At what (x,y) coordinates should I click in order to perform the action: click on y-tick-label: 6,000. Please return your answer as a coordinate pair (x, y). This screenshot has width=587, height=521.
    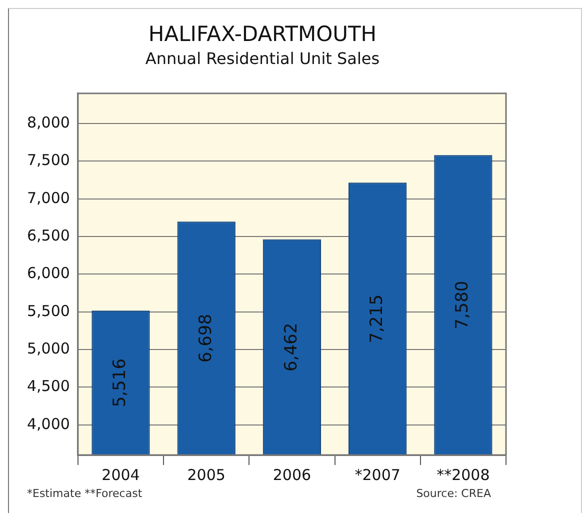
    Looking at the image, I should click on (48, 273).